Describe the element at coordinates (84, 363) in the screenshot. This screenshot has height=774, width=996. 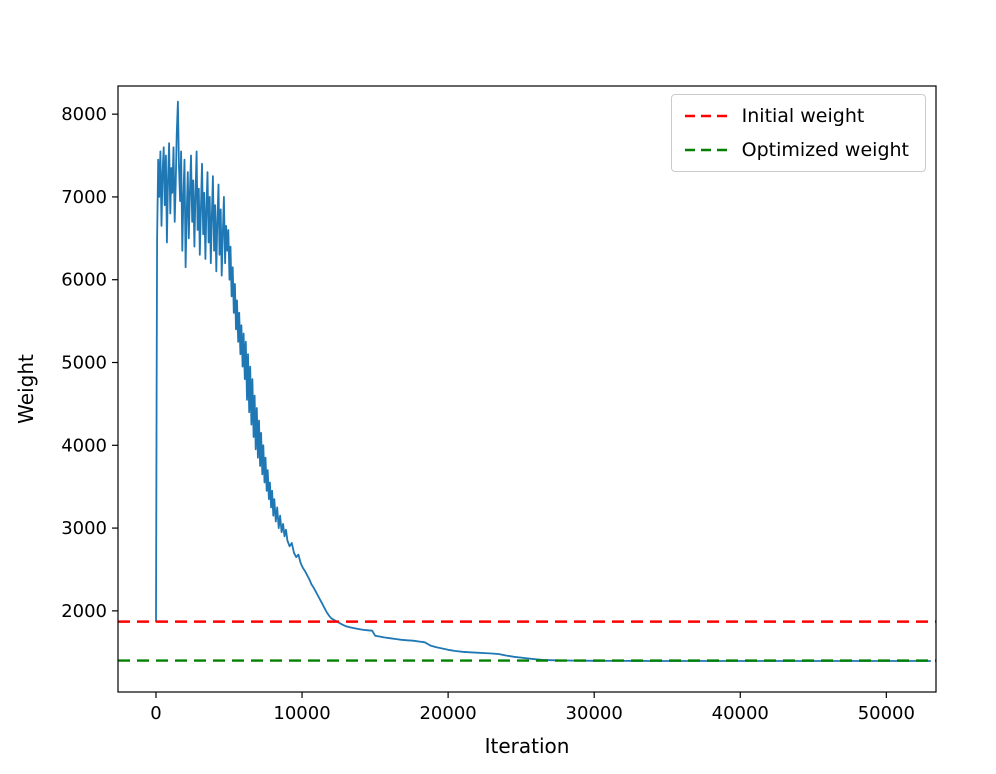
I see `y-tick-label: 5000` at that location.